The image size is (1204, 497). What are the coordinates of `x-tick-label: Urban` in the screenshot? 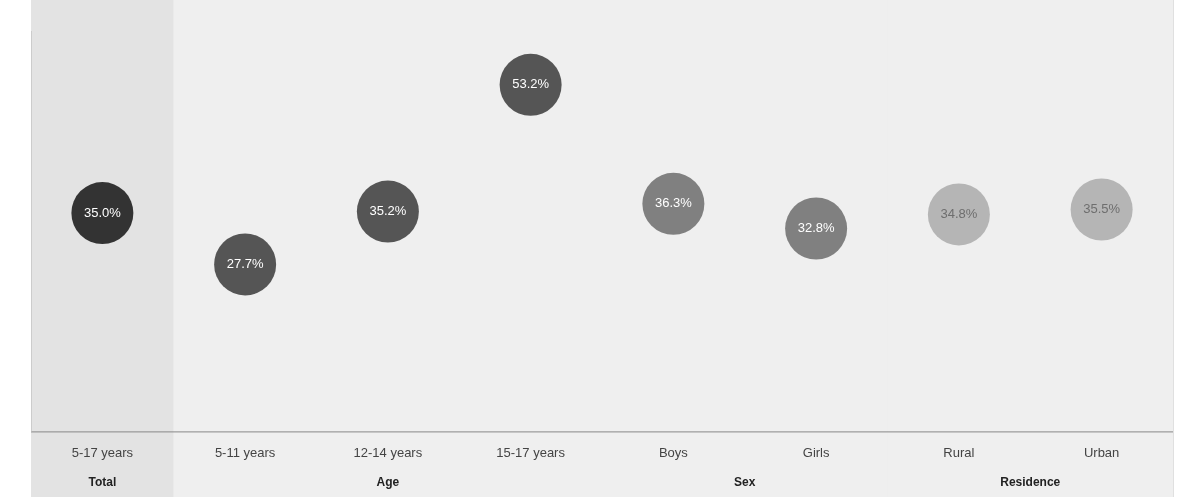 It's located at (1101, 452).